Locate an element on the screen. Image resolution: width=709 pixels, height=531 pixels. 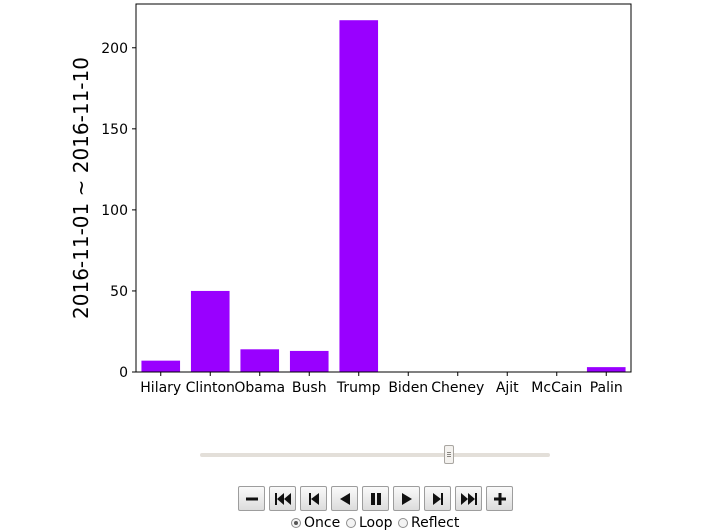
play-icon is located at coordinates (406, 498).